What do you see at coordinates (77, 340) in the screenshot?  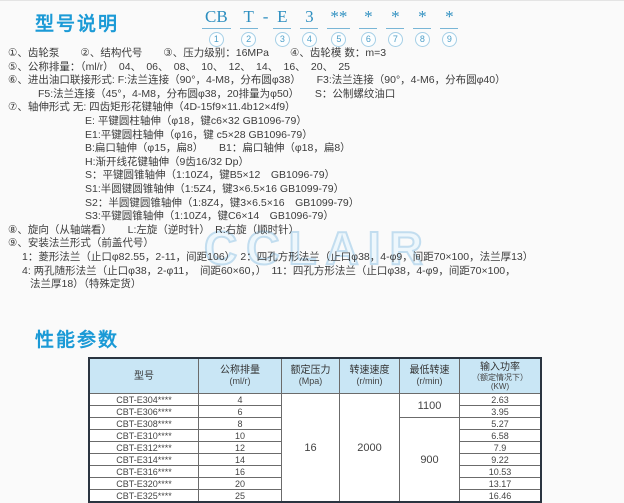 I see `performance-section-title: 性能参数` at bounding box center [77, 340].